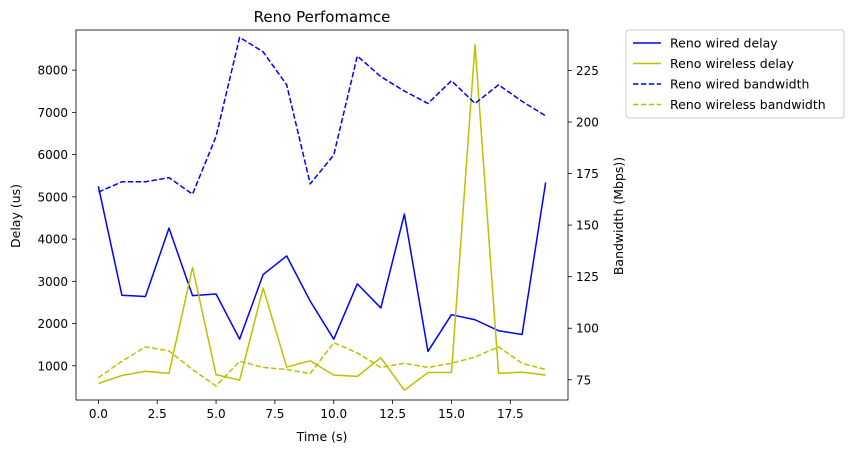  Describe the element at coordinates (274, 414) in the screenshot. I see `x-tick-label: 7.5` at that location.